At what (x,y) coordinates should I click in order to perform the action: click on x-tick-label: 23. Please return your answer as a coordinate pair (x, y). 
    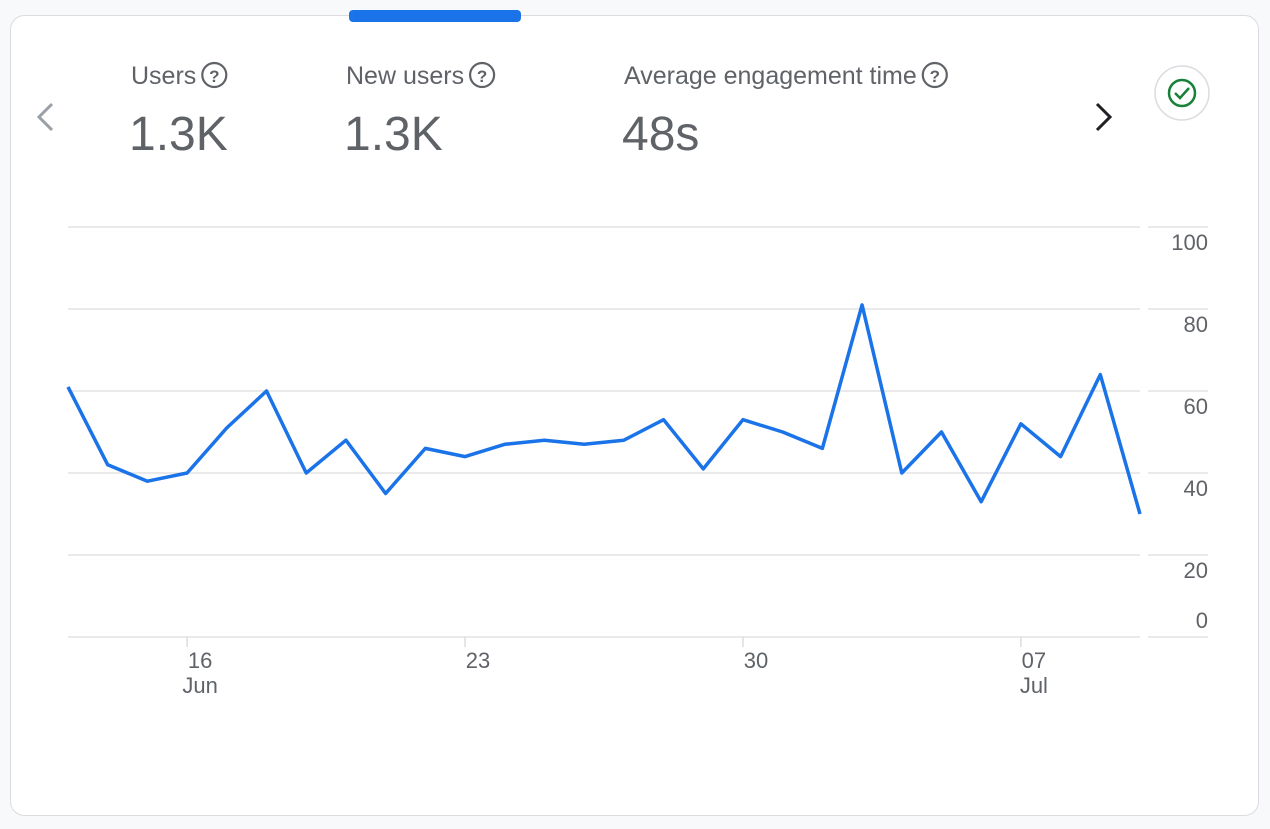
    Looking at the image, I should click on (478, 660).